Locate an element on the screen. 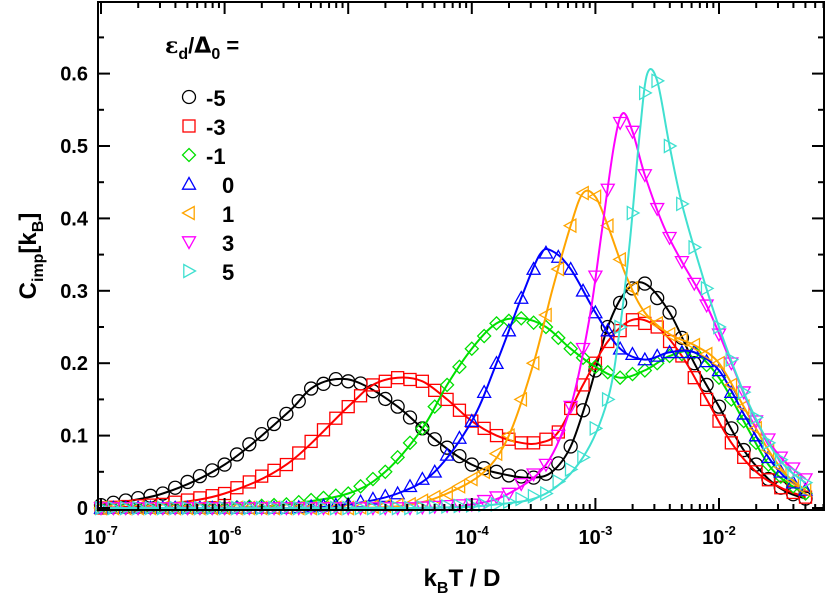 The height and width of the screenshot is (597, 830). x-tick-label: 10⁻⁴ is located at coordinates (472, 536).